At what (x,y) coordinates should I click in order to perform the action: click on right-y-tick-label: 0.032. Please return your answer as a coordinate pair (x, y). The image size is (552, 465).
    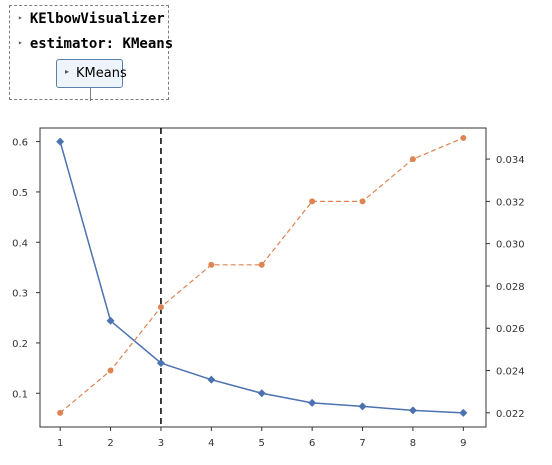
    Looking at the image, I should click on (510, 202).